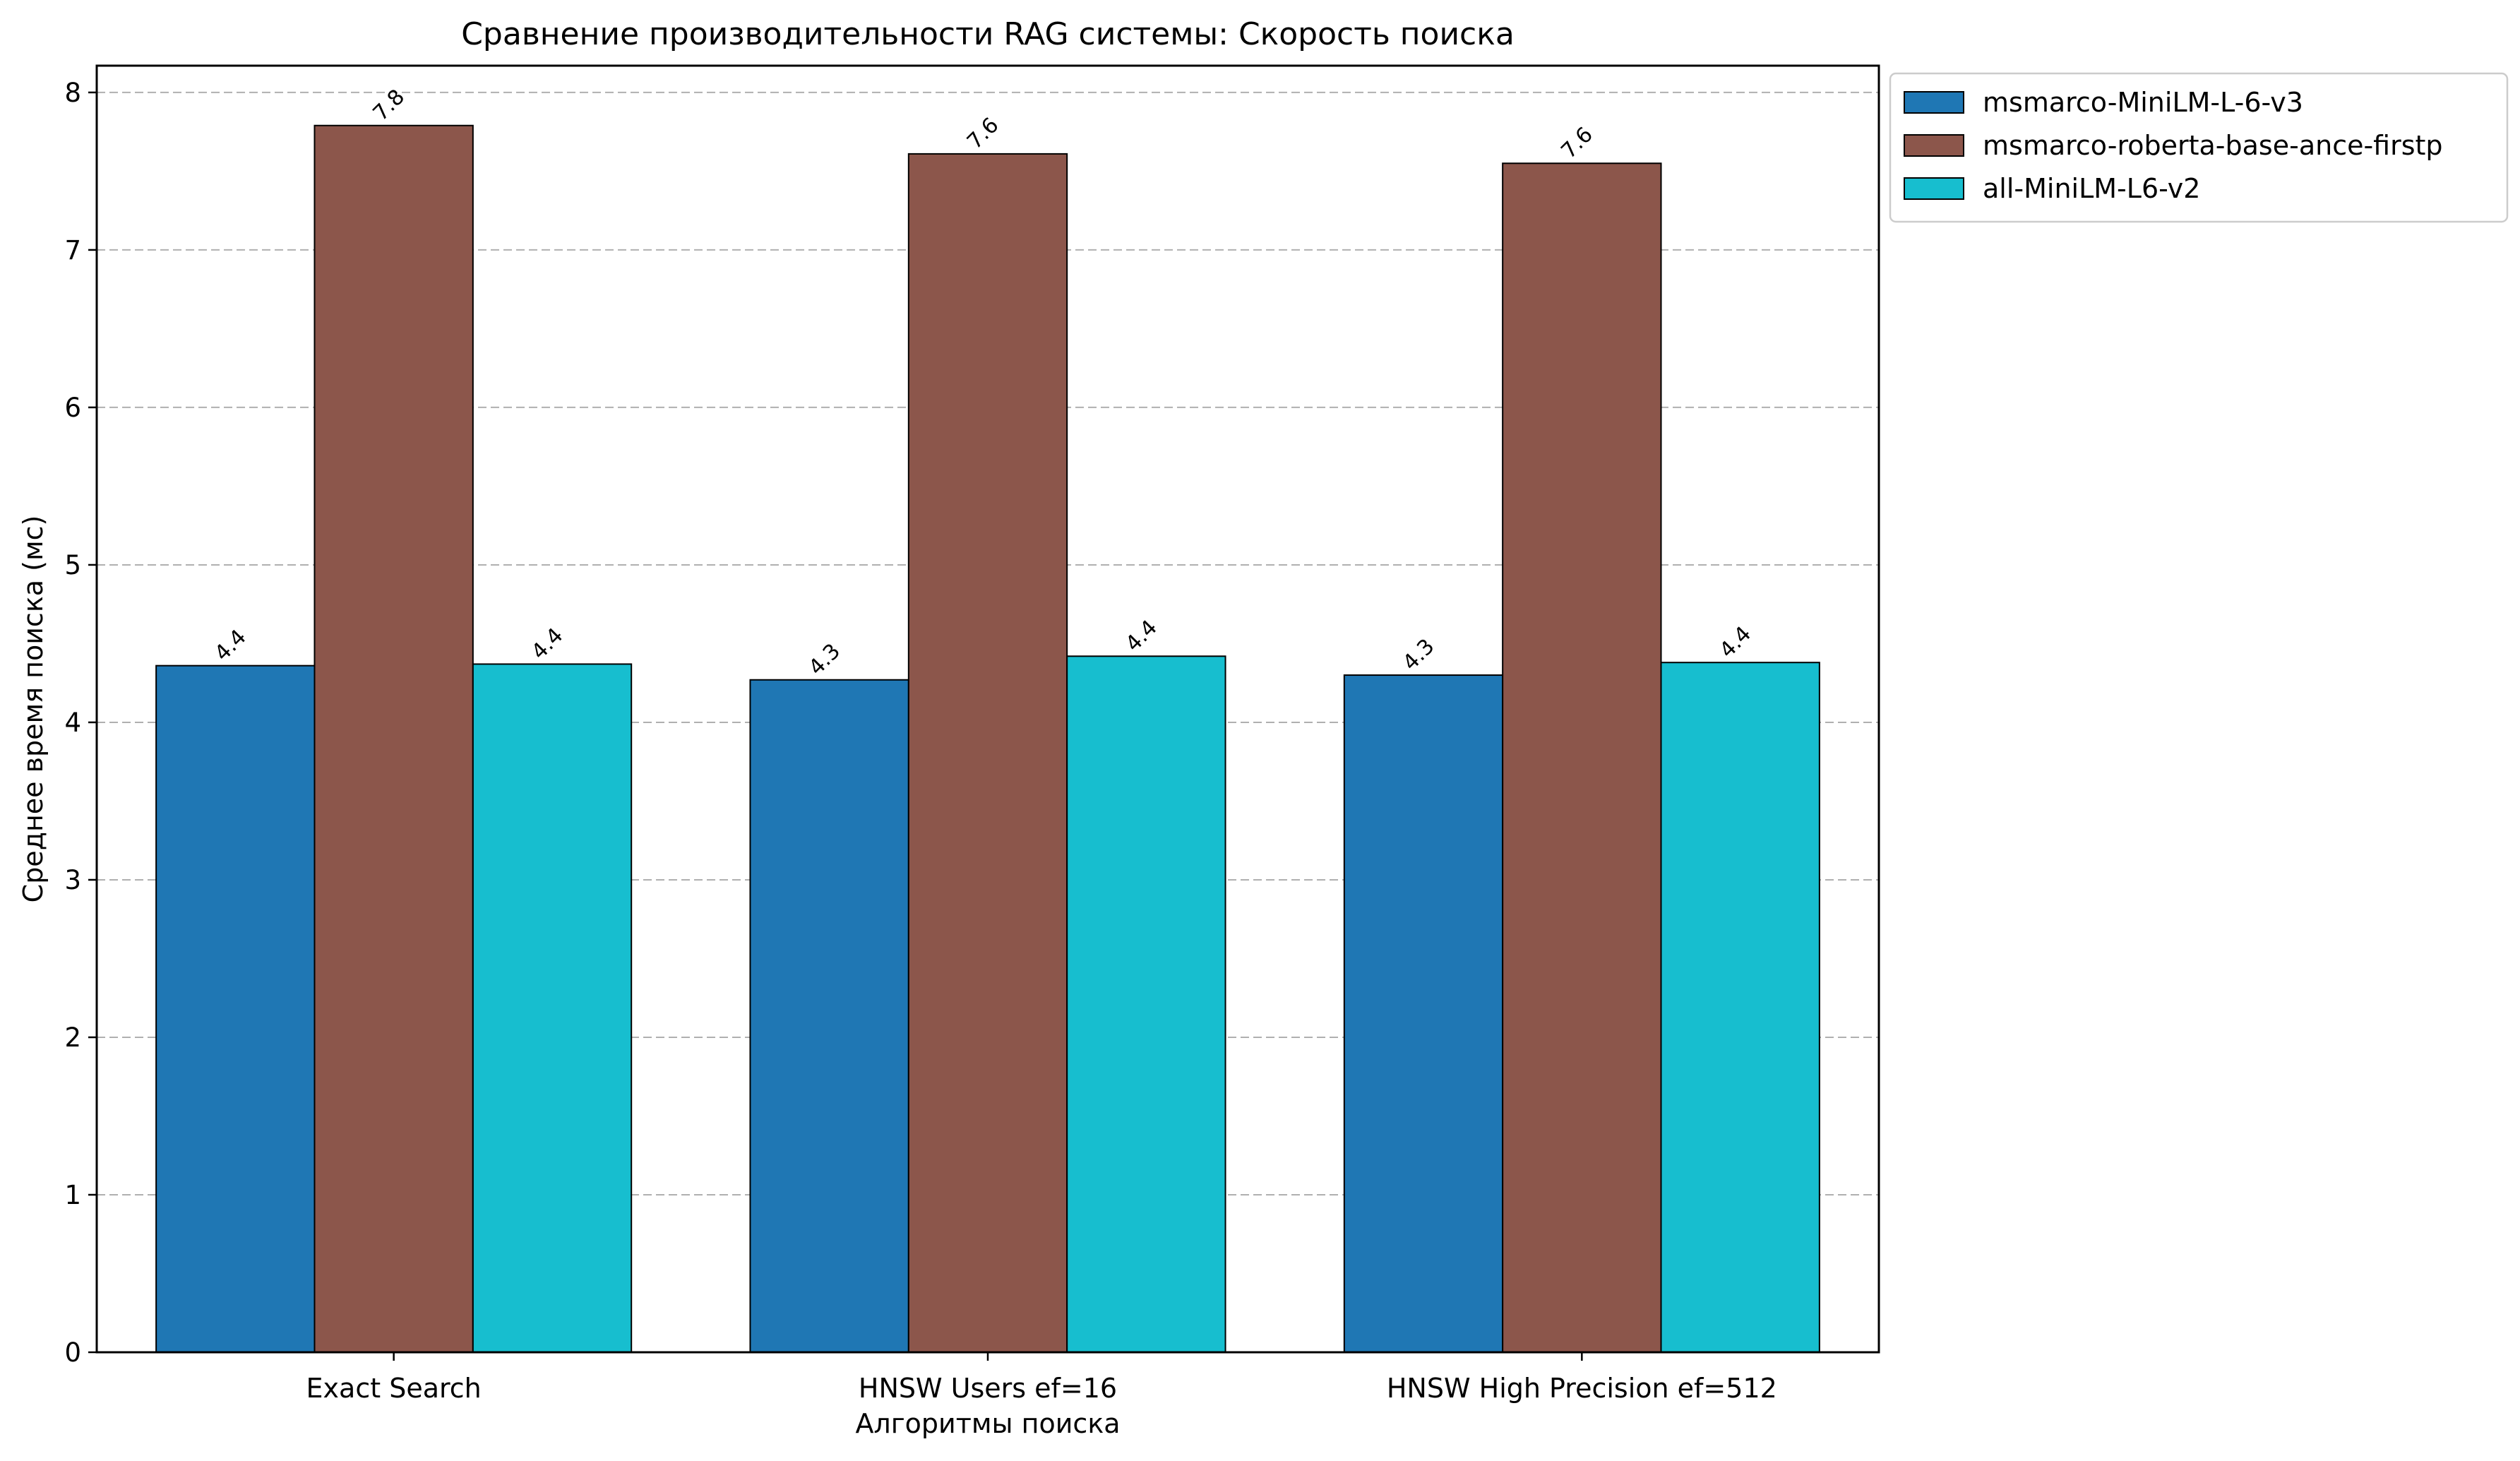 This screenshot has height=1461, width=2520. I want to click on y-tick-label: 1, so click(72, 1195).